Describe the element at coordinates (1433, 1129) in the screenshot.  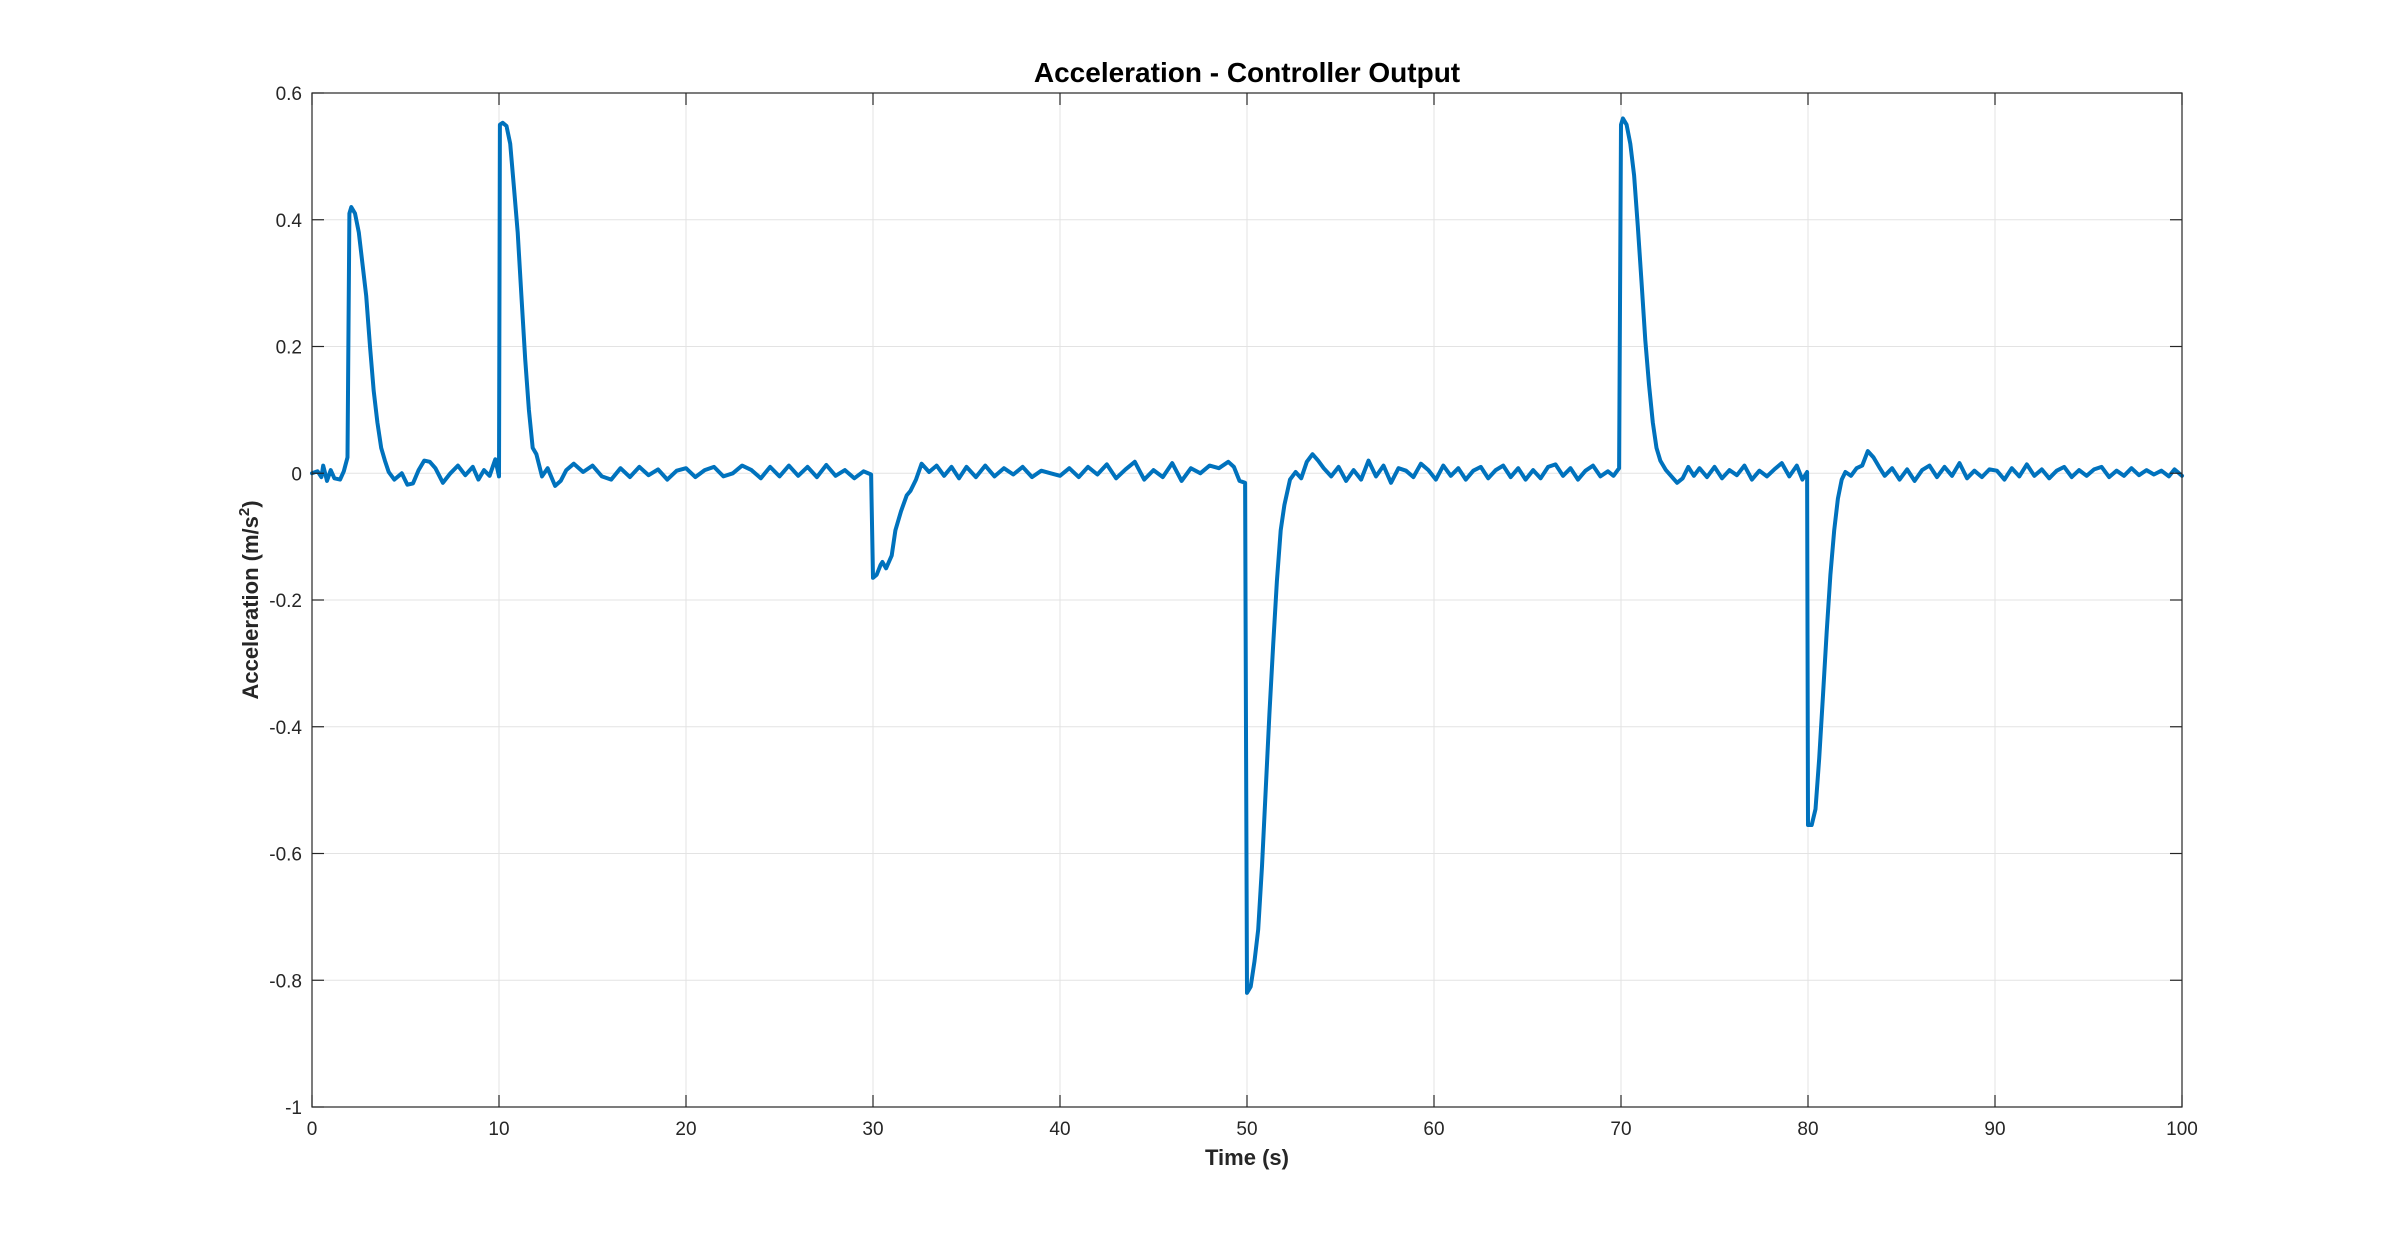
I see `x-tick-label: 60` at that location.